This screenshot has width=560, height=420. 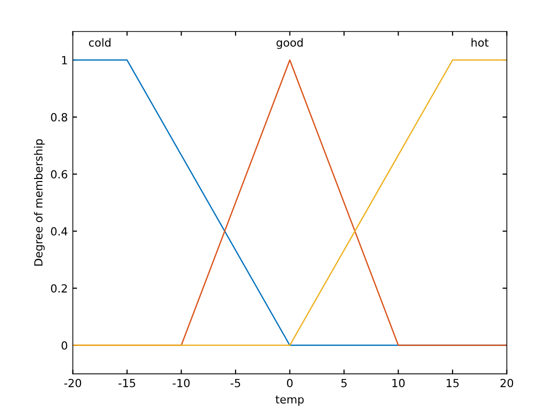 What do you see at coordinates (290, 383) in the screenshot?
I see `x-tick-label: 0` at bounding box center [290, 383].